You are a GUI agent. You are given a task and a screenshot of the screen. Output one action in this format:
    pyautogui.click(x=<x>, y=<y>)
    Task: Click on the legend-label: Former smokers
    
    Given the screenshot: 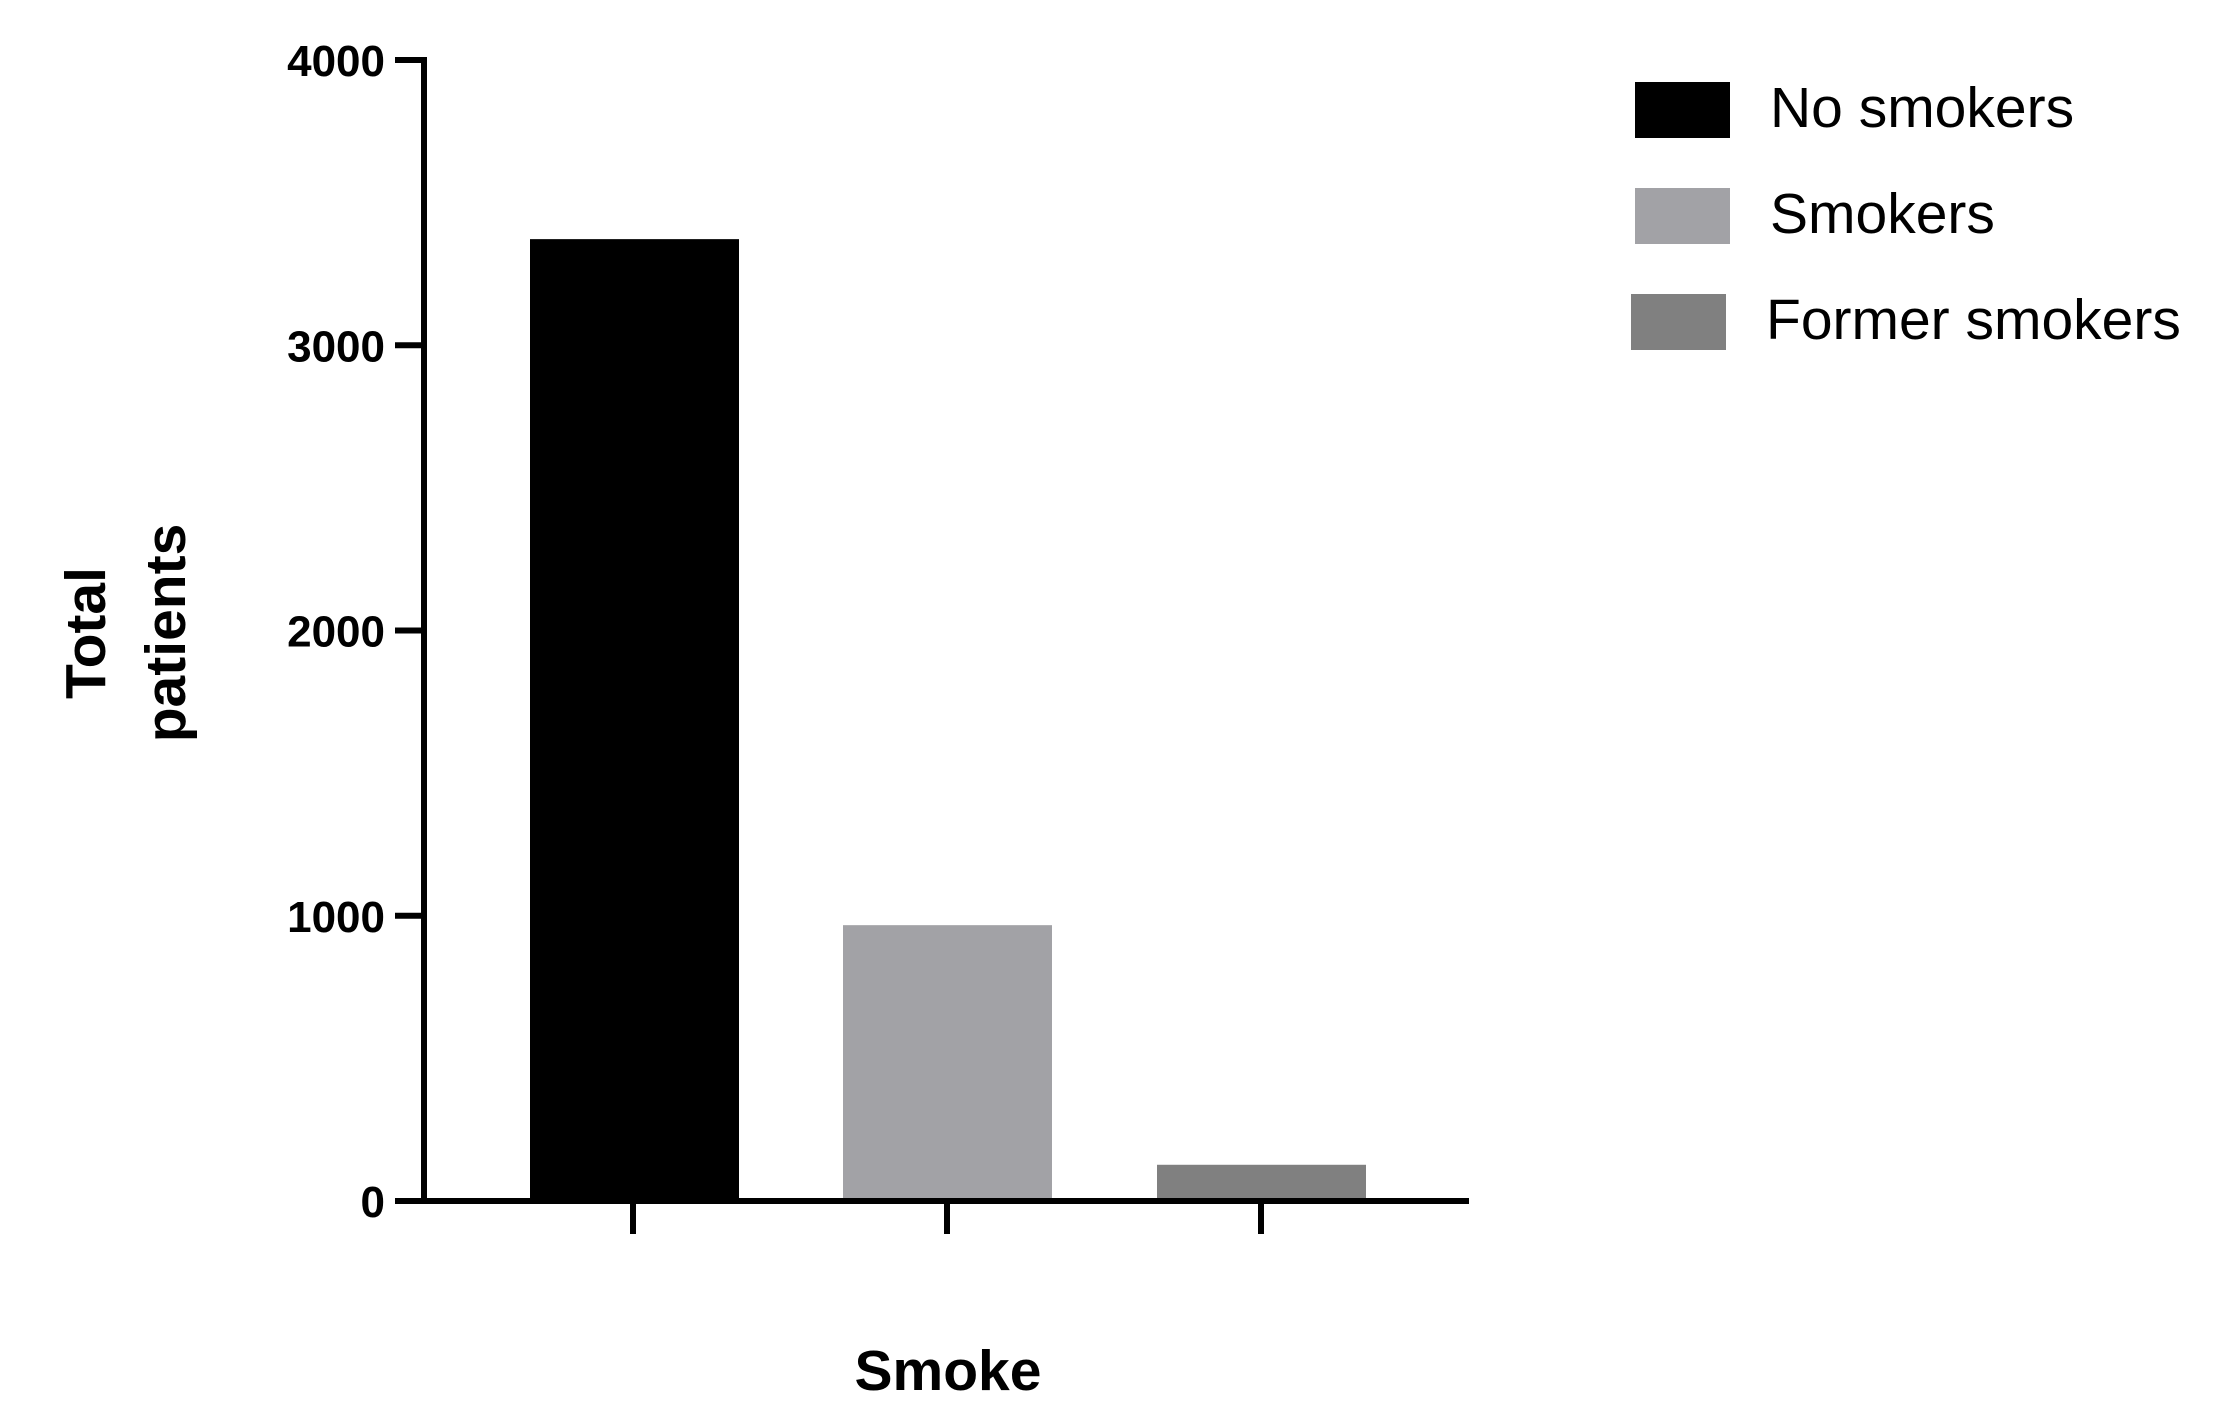 What is the action you would take?
    pyautogui.click(x=1973, y=320)
    